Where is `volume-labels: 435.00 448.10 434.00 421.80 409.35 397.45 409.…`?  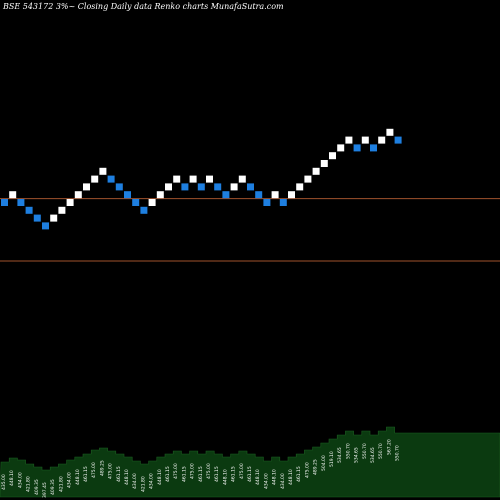 volume-labels: 435.00 448.10 434.00 421.80 409.35 397.45 409.… is located at coordinates (201, 468).